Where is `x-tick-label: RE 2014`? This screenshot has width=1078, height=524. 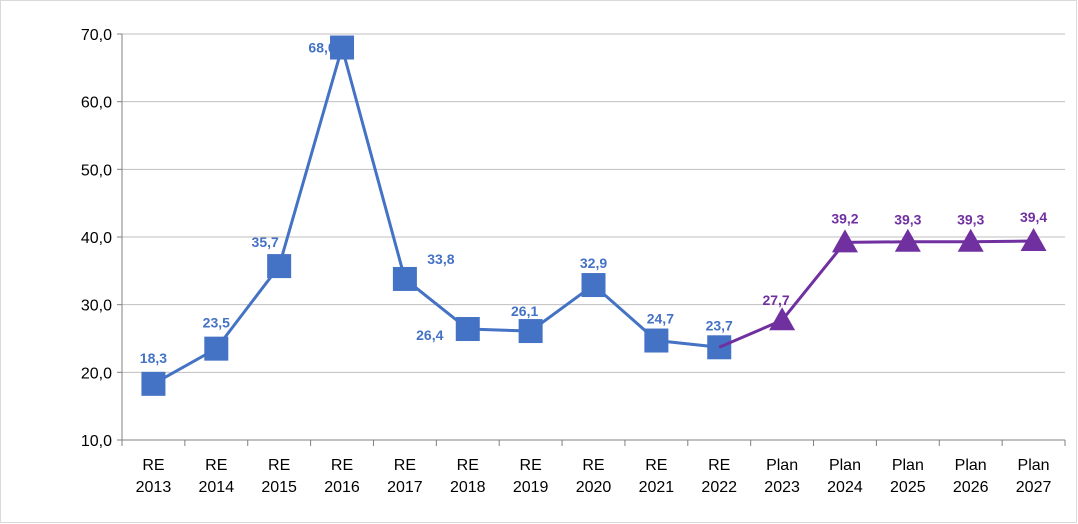
x-tick-label: RE 2014 is located at coordinates (217, 476).